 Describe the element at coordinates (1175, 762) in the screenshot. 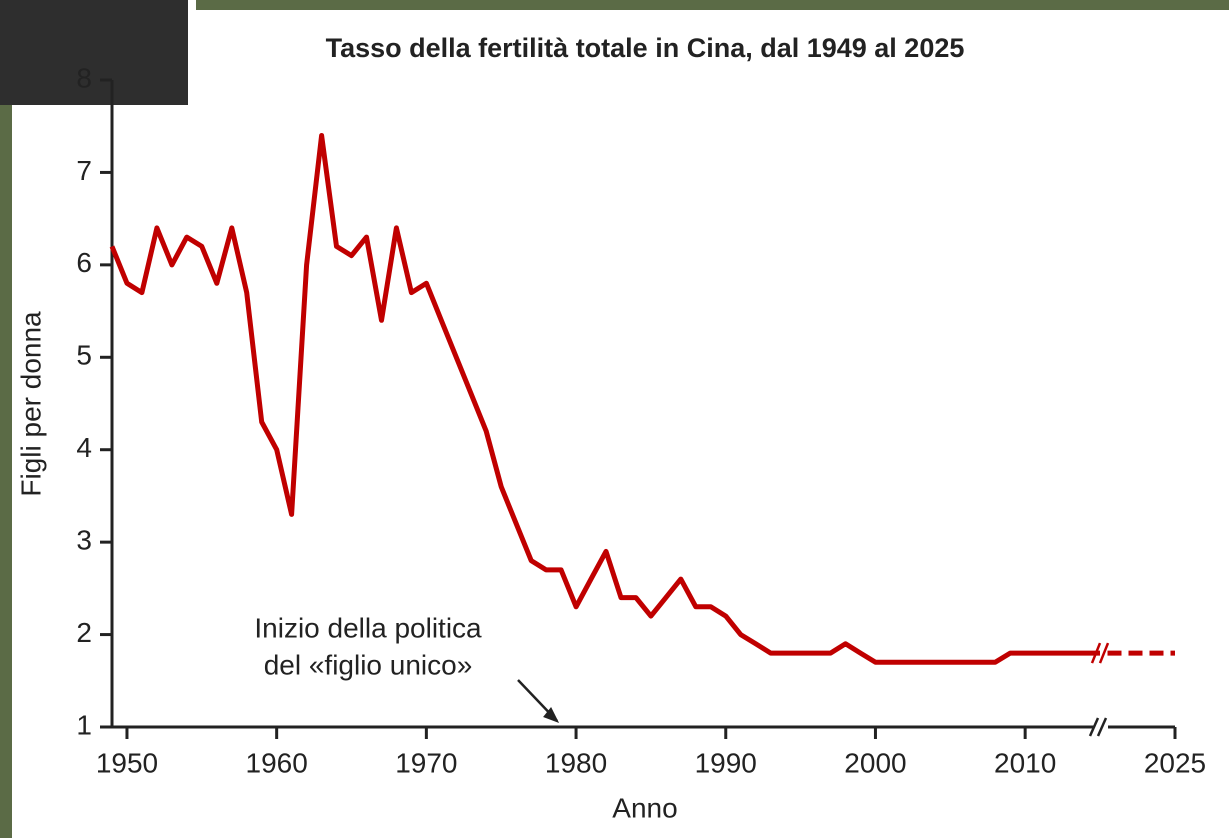

I see `x-tick-label: 2025` at that location.